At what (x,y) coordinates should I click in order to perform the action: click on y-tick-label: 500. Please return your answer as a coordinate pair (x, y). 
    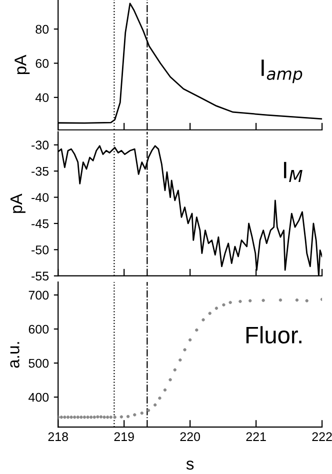
    Looking at the image, I should click on (38, 363).